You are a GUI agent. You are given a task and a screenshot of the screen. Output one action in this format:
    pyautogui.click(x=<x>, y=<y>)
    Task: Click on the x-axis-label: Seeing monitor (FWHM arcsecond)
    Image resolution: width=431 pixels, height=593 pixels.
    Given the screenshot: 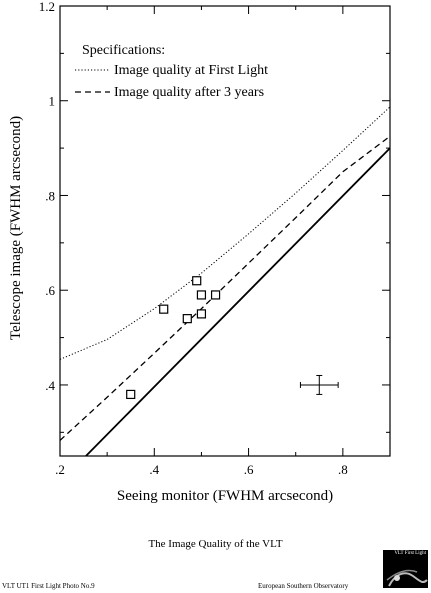 What is the action you would take?
    pyautogui.click(x=225, y=496)
    